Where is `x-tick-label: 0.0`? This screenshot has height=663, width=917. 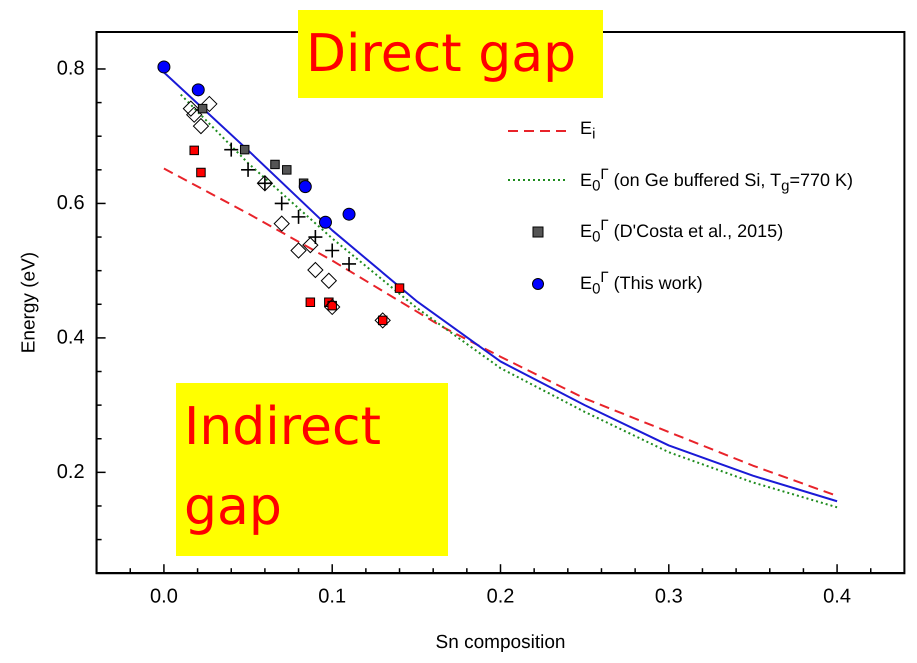 x-tick-label: 0.0 is located at coordinates (164, 597).